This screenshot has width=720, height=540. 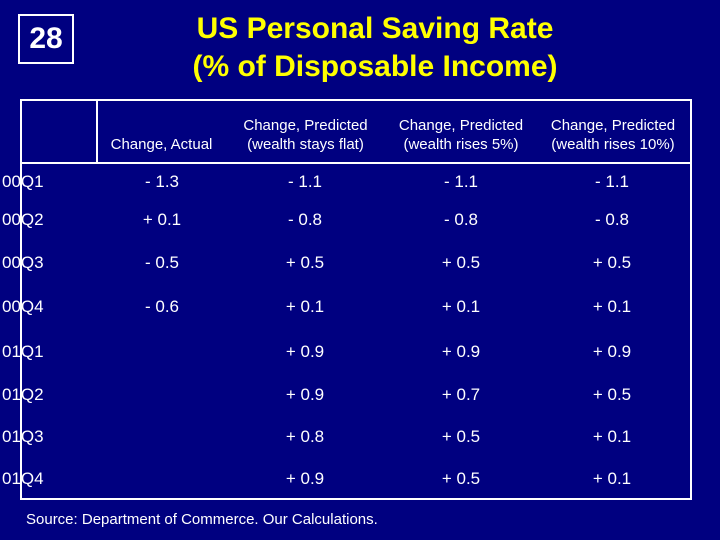 I want to click on cell-actual: - 1.3, so click(x=162, y=181).